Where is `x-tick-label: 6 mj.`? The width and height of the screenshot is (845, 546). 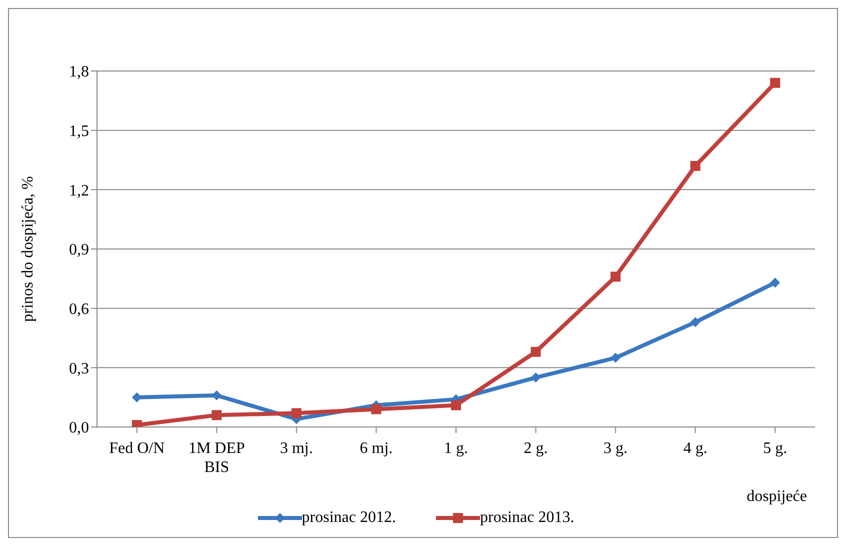 x-tick-label: 6 mj. is located at coordinates (376, 448).